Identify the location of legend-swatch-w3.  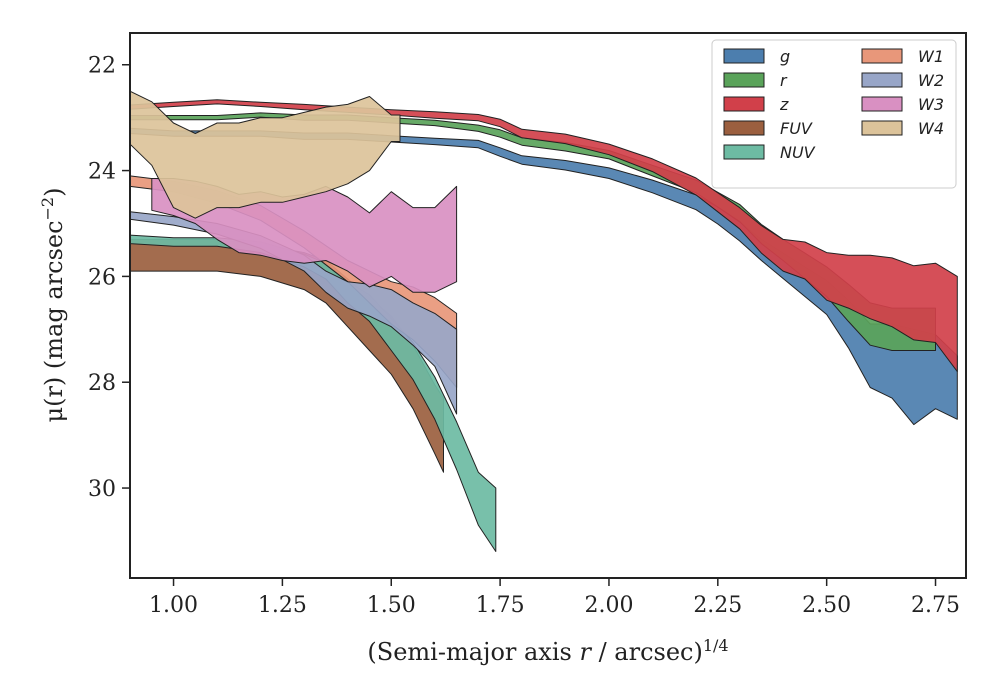
(882, 104).